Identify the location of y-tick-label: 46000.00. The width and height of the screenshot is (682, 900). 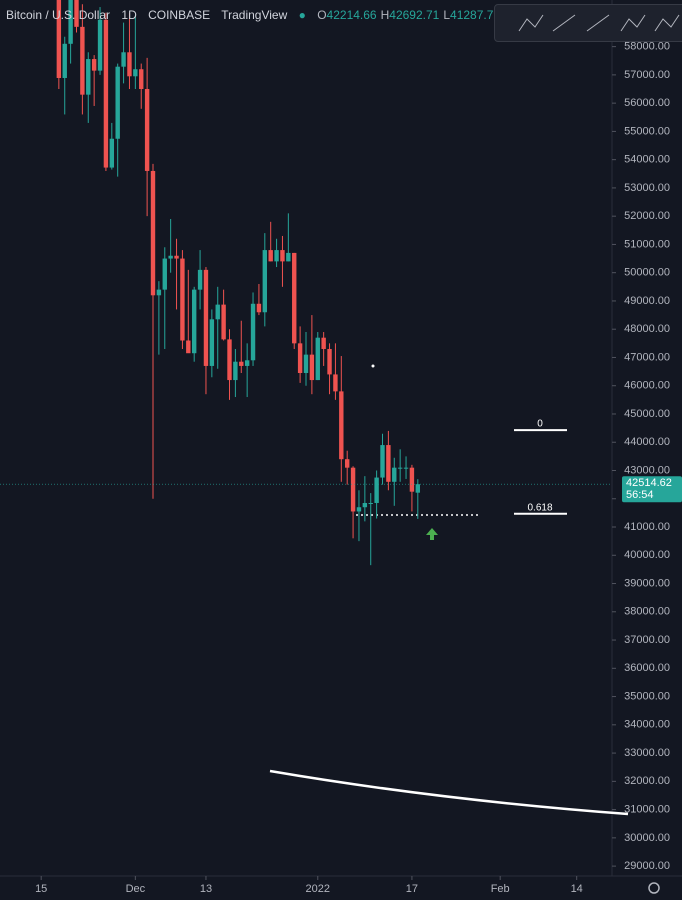
(647, 386).